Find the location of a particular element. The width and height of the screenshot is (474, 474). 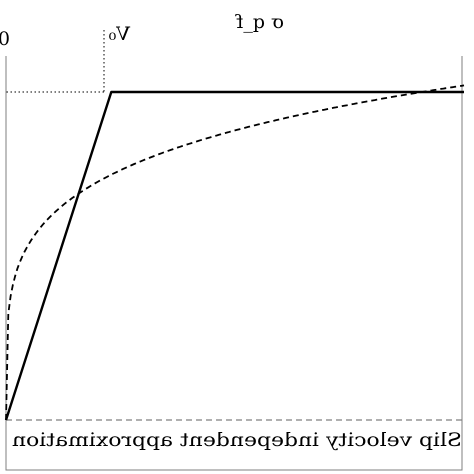

bottom-caption: Slip velocity independent approximation is located at coordinates (237, 440).